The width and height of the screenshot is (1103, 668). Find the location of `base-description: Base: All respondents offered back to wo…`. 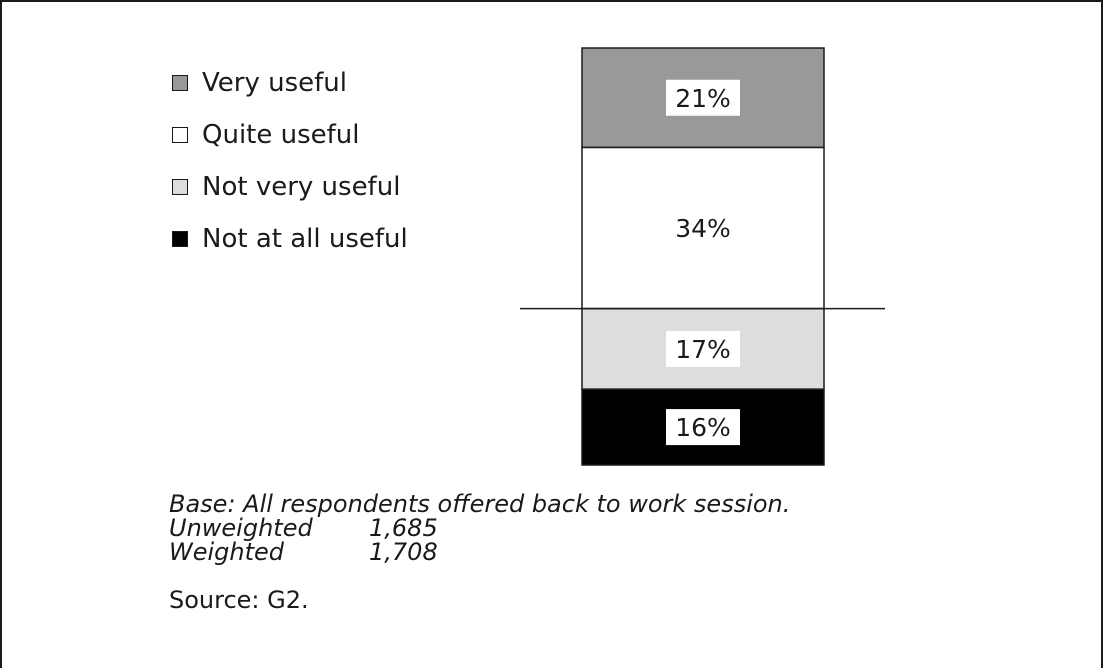

base-description: Base: All respondents offered back to wo… is located at coordinates (480, 504).